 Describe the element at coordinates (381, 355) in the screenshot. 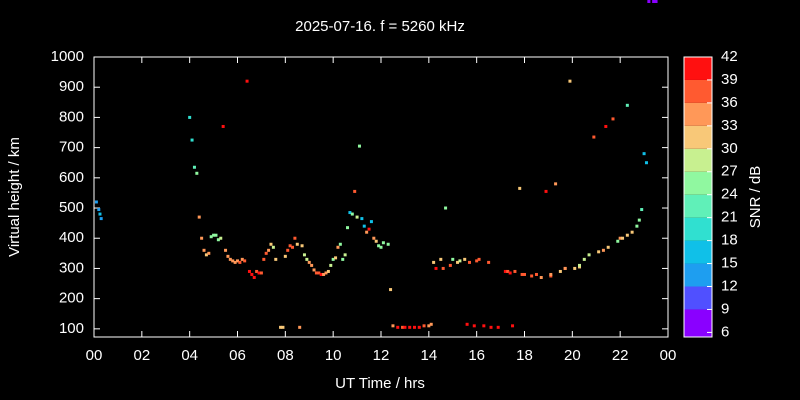

I see `x-tick-label: 12` at that location.